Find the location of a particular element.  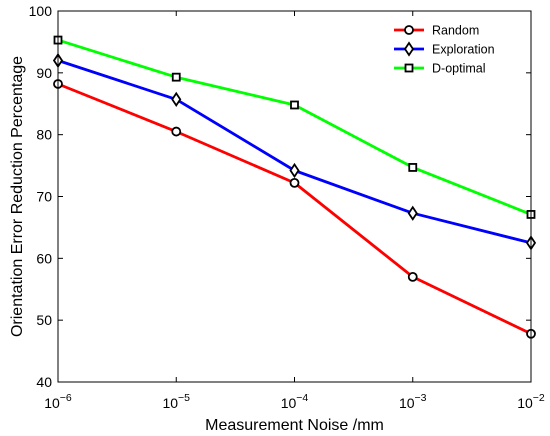

x-tick-label: 10⁻³ is located at coordinates (413, 401).